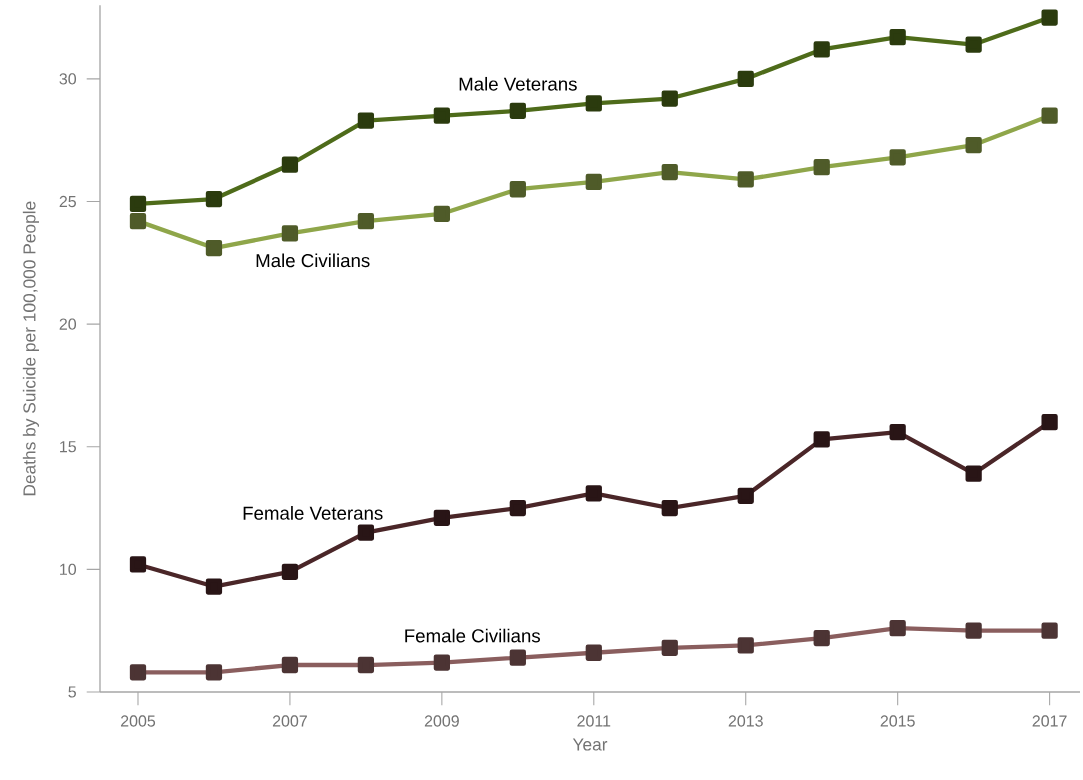 This screenshot has width=1083, height=780. I want to click on y-tick-label: 30, so click(68, 79).